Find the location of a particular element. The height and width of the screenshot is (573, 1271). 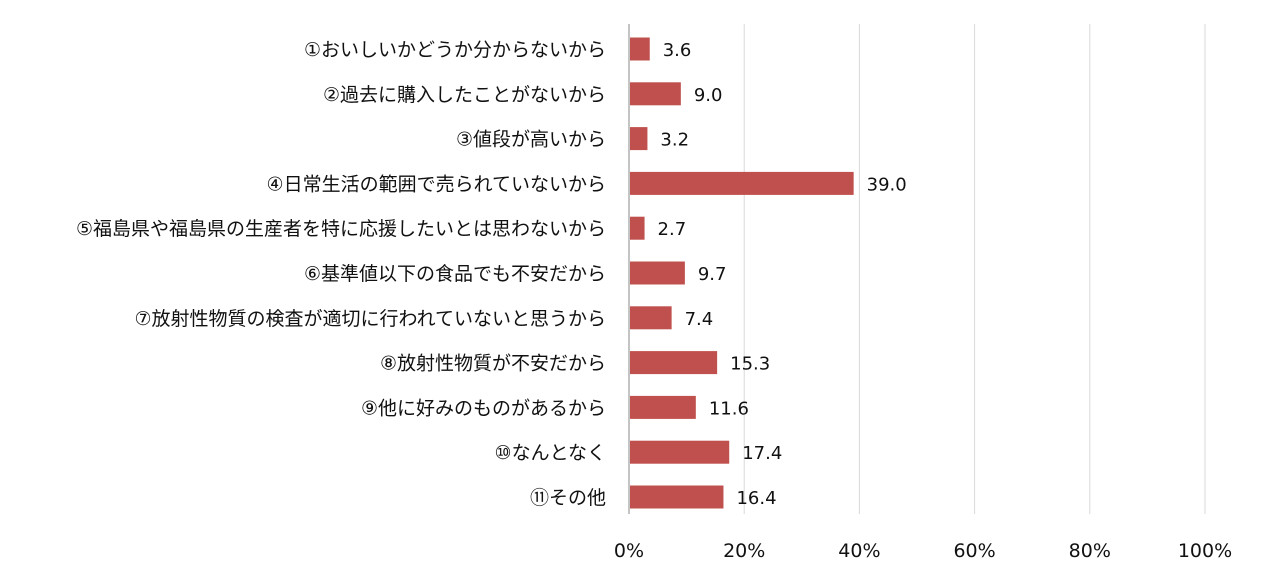

category-label: ⑤福島県や福島県の生産者を特に応援したいとは思わないから is located at coordinates (341, 229).